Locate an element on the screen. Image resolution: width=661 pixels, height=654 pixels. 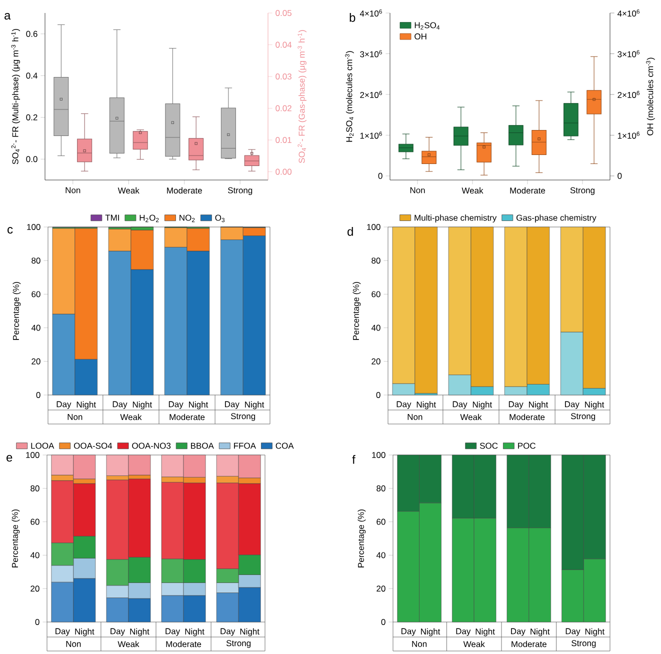
chart-title: b is located at coordinates (353, 17).